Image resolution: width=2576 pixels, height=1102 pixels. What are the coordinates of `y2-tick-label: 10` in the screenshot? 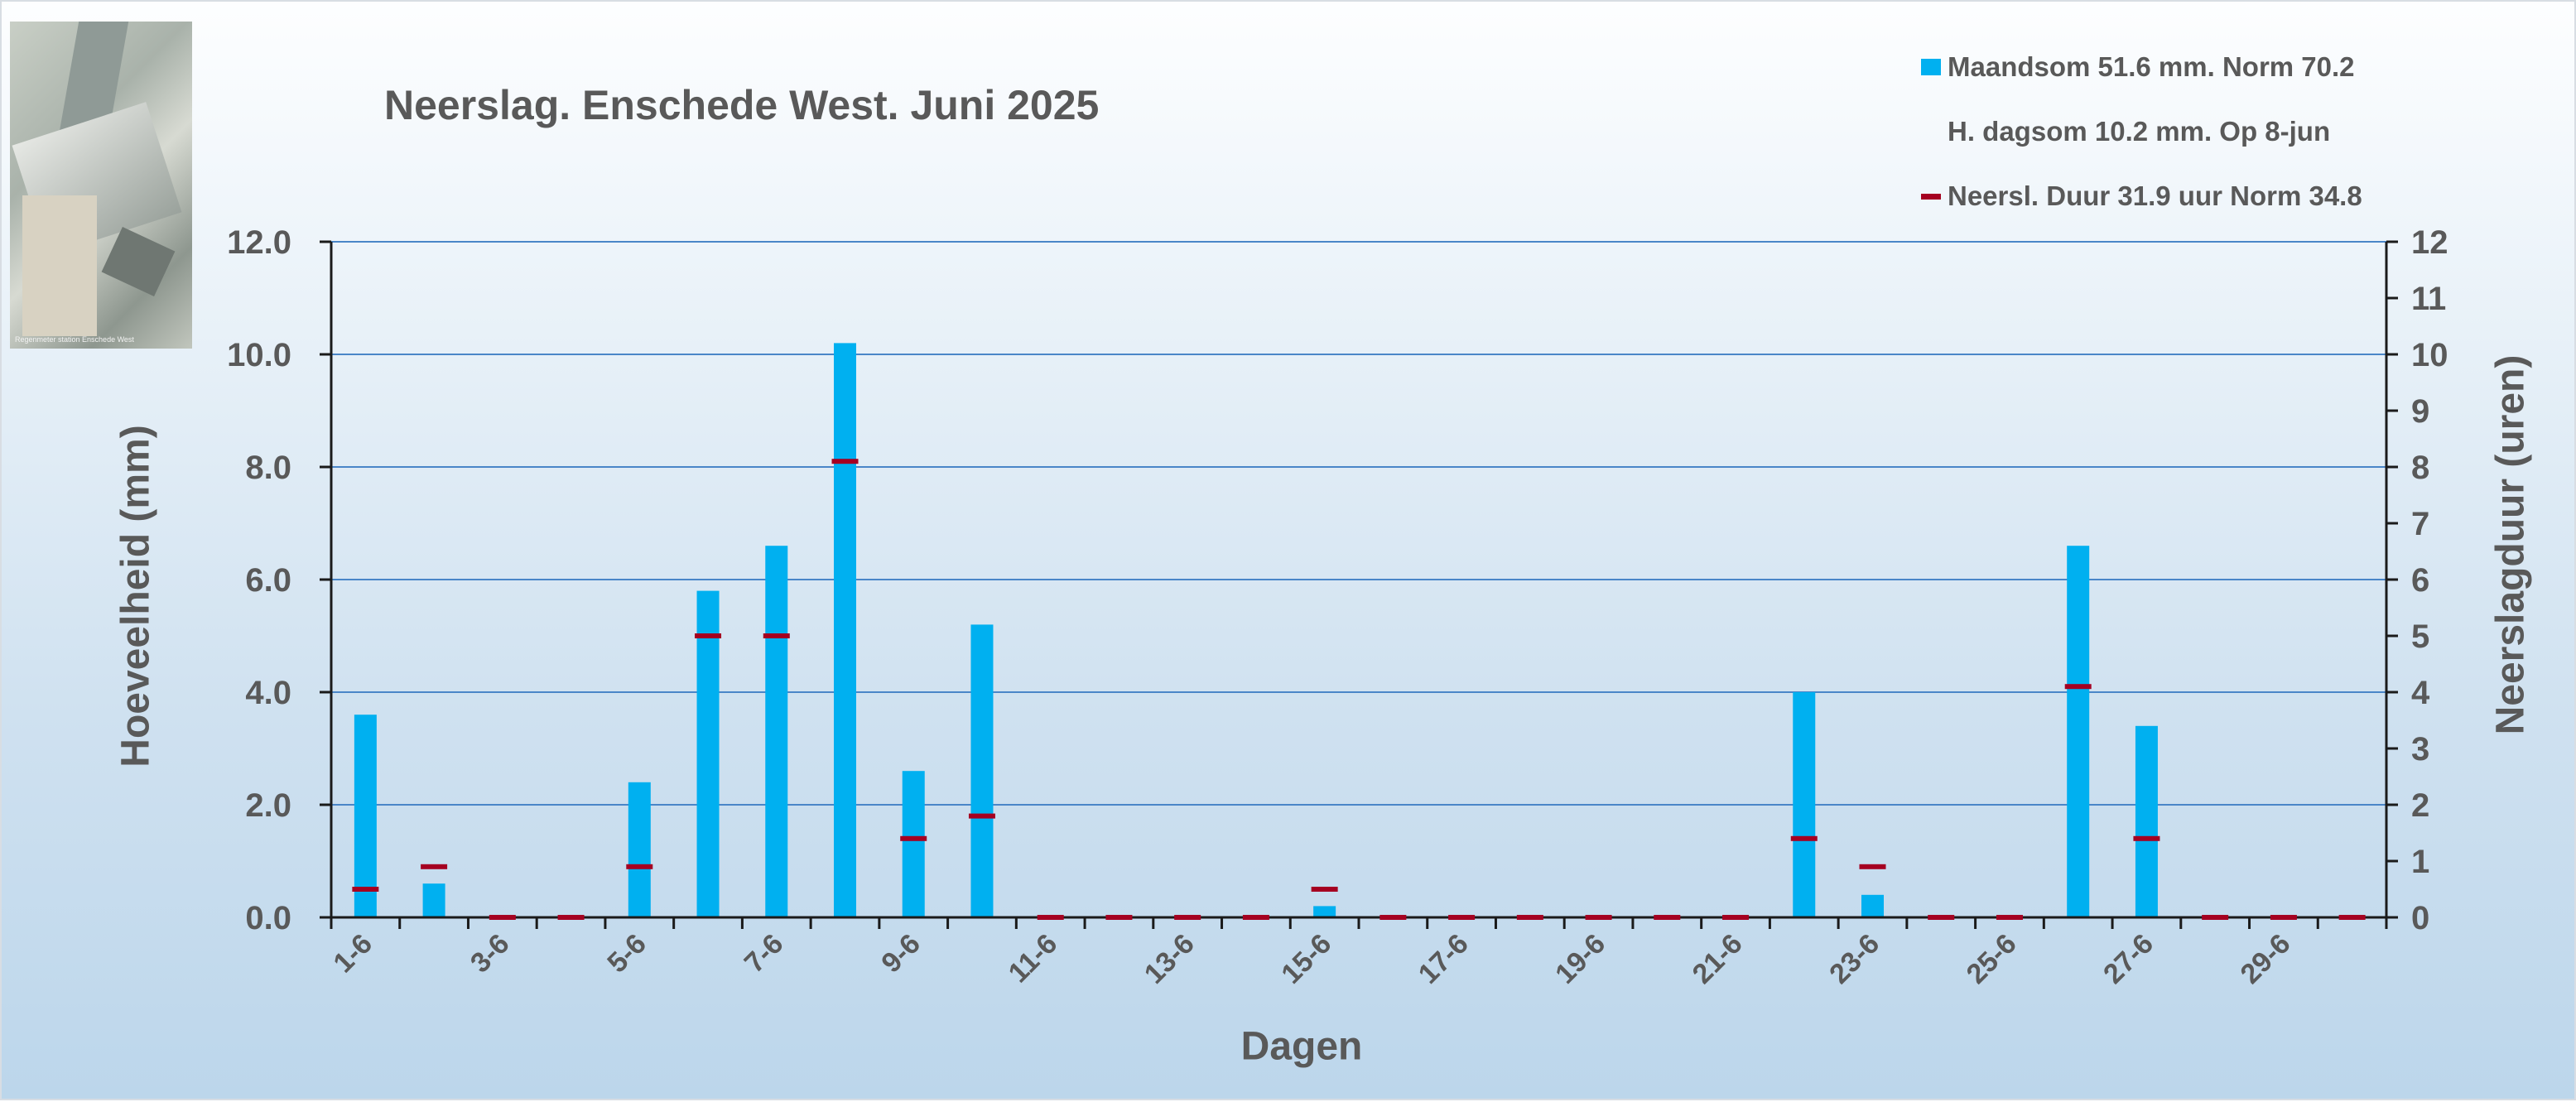 It's located at (2429, 355).